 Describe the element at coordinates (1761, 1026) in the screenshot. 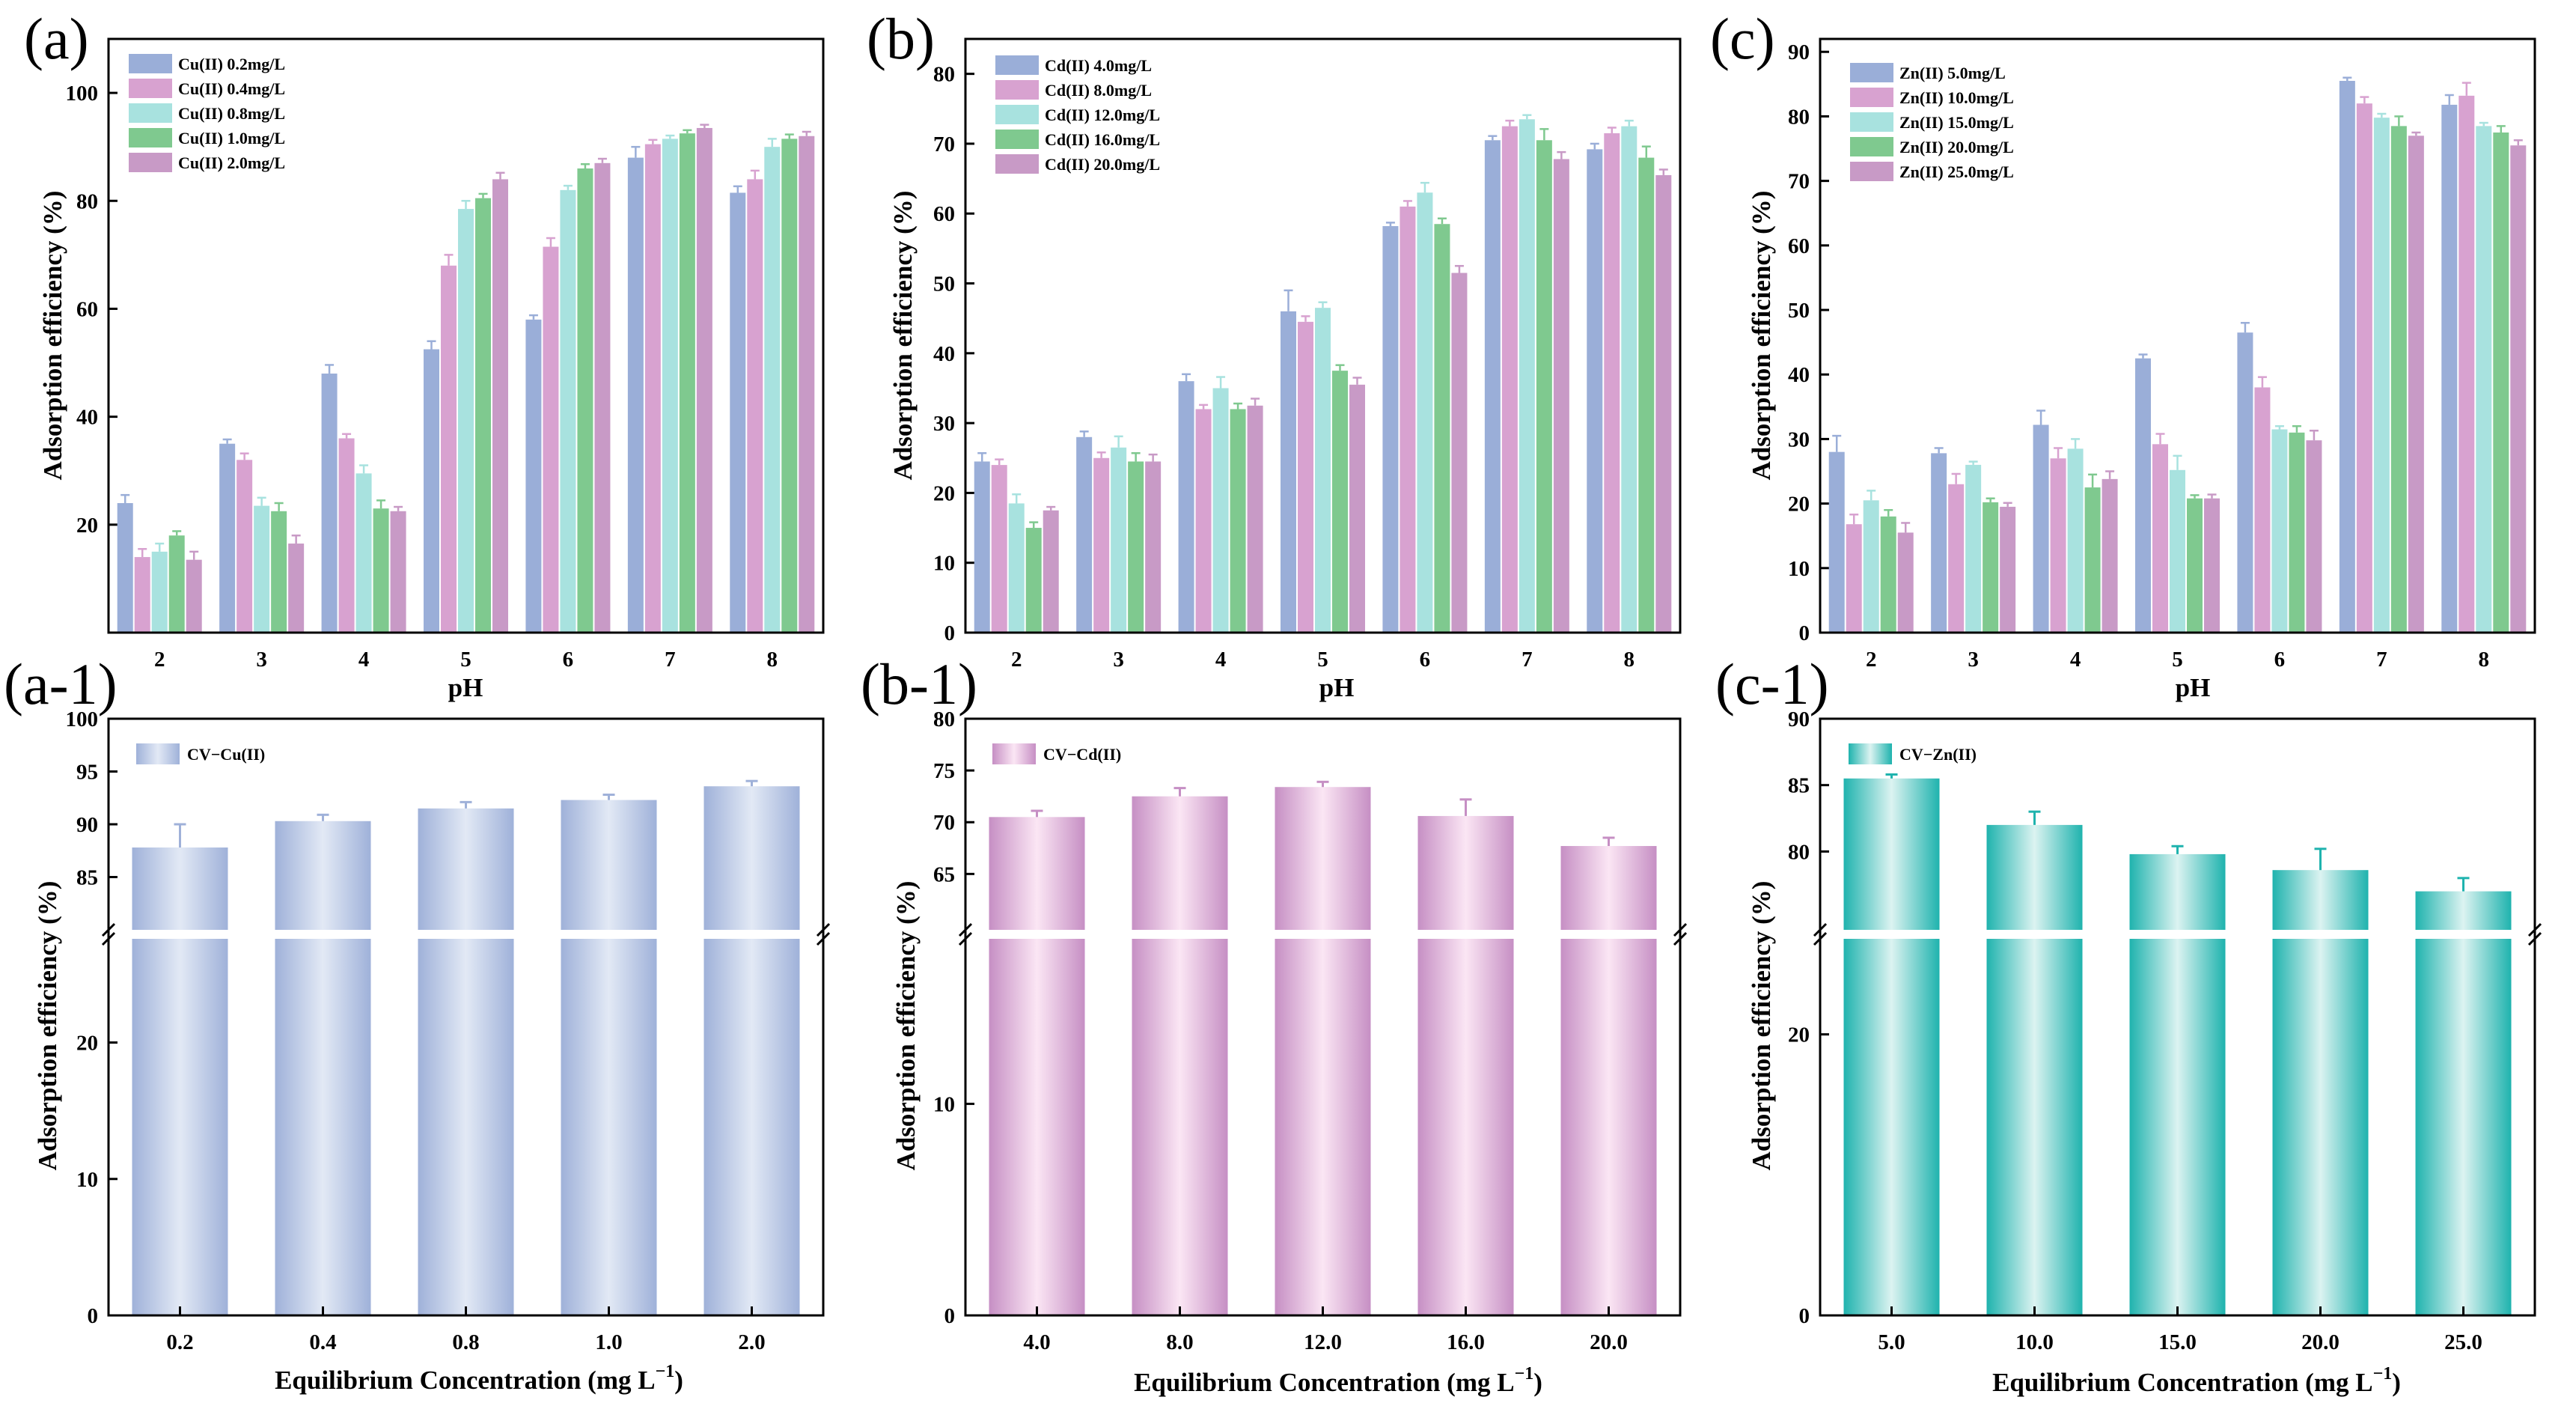

I see `panel-c-1-y-axis-title: Adsorption efficiency (%)` at that location.